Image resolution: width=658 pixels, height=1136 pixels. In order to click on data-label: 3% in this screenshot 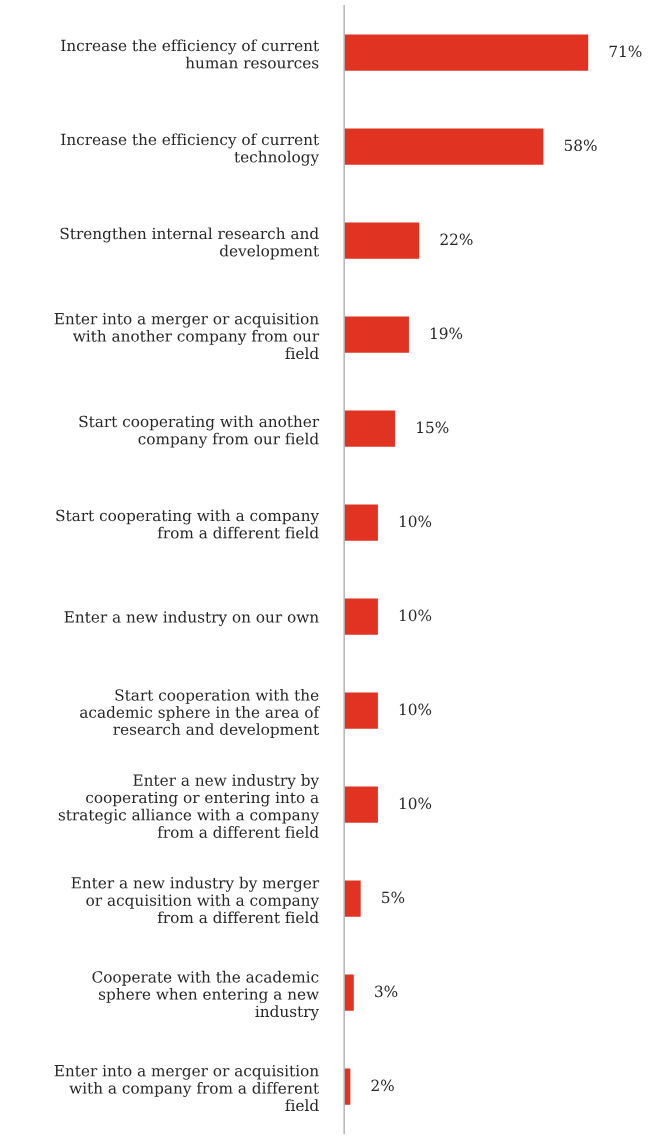, I will do `click(386, 991)`.